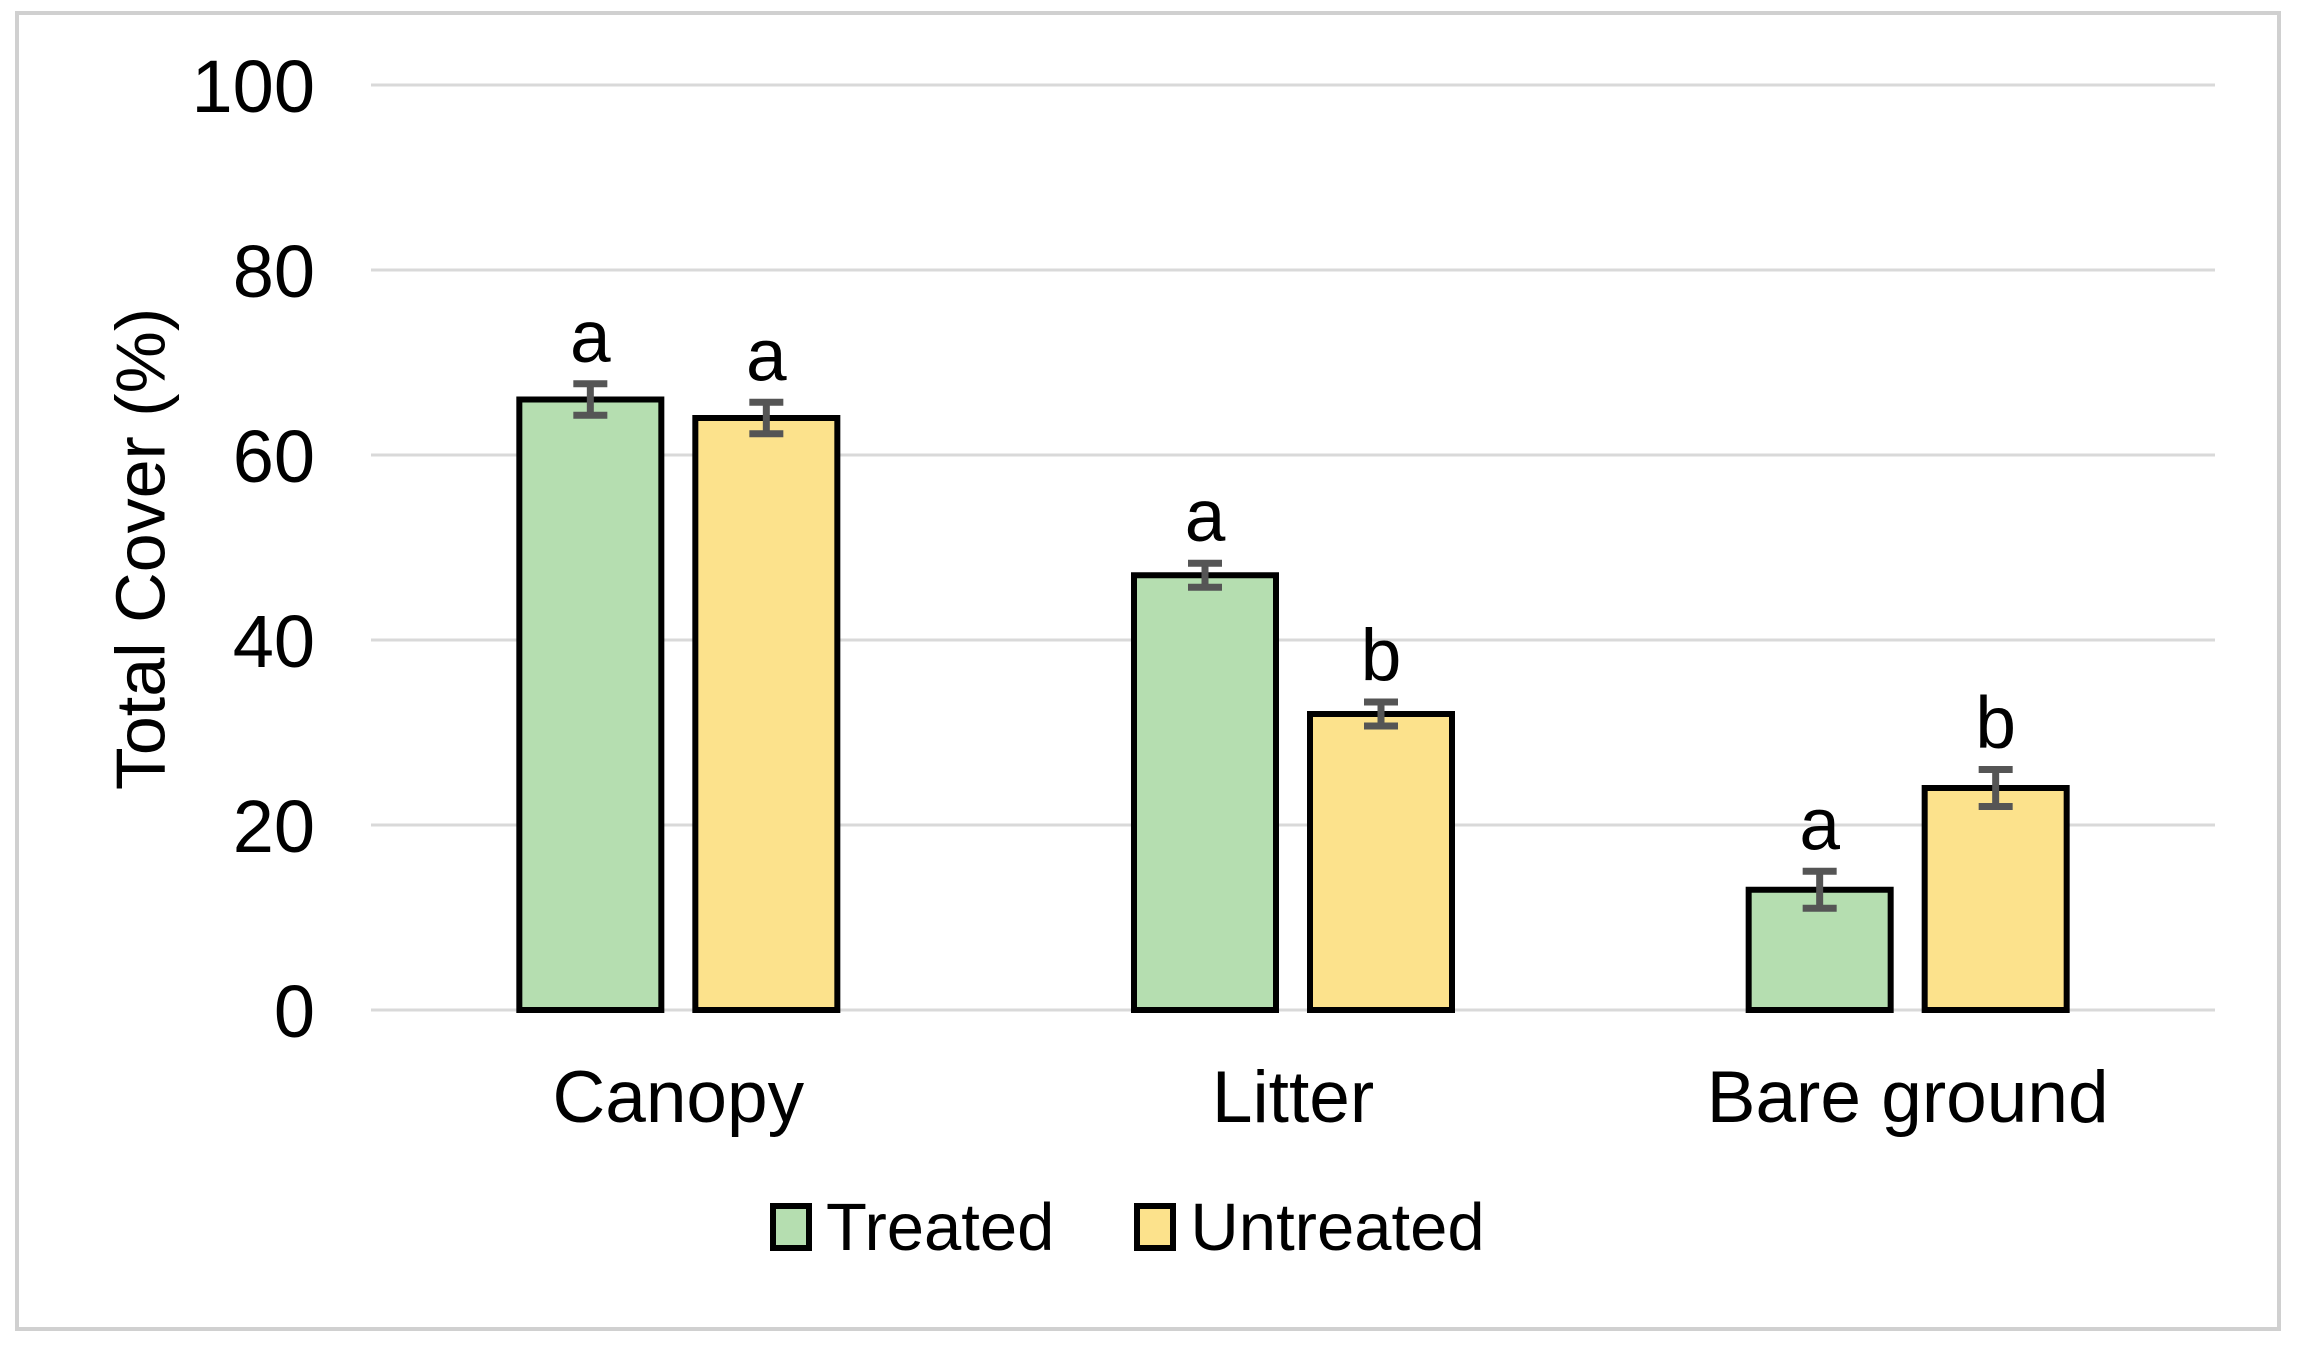 Image resolution: width=2297 pixels, height=1345 pixels. I want to click on significance-letter-canopy-untreated: a, so click(766, 355).